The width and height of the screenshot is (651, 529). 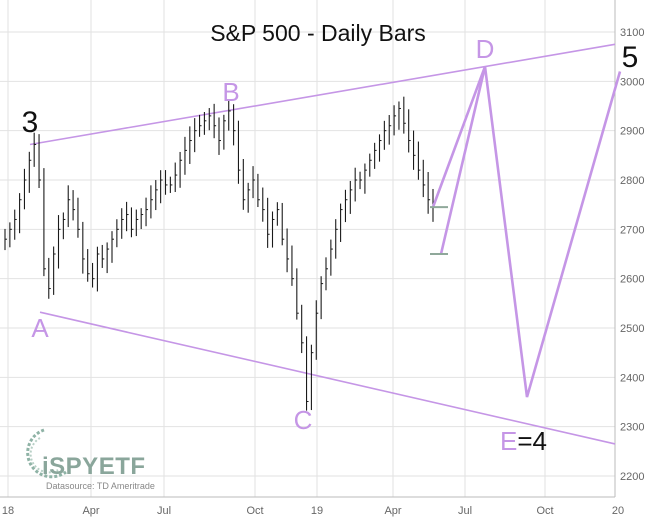 I want to click on y-tick-label: 2200, so click(x=632, y=477).